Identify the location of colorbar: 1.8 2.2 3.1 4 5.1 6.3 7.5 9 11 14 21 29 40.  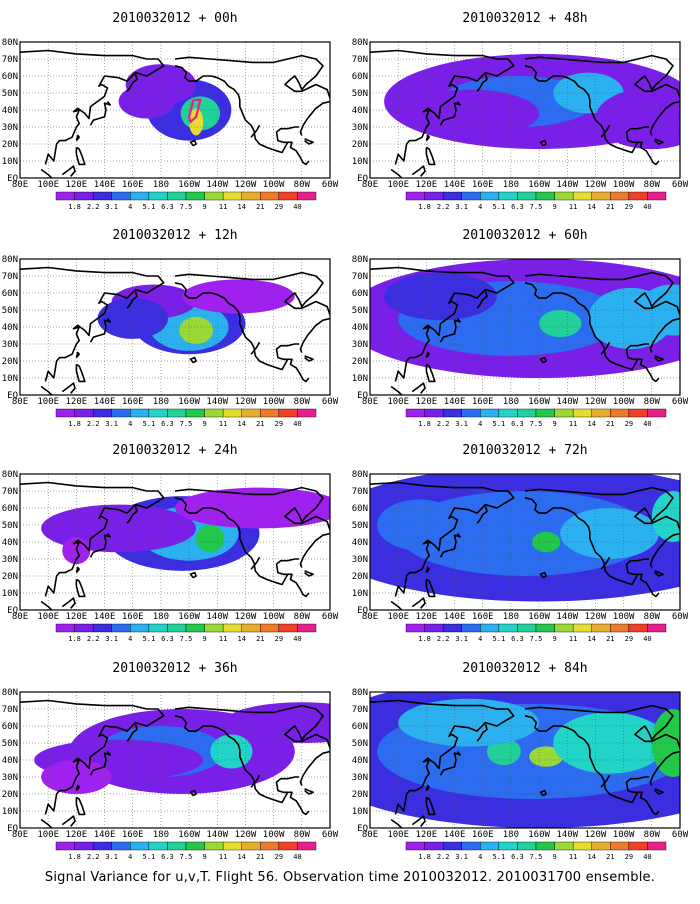
(186, 201).